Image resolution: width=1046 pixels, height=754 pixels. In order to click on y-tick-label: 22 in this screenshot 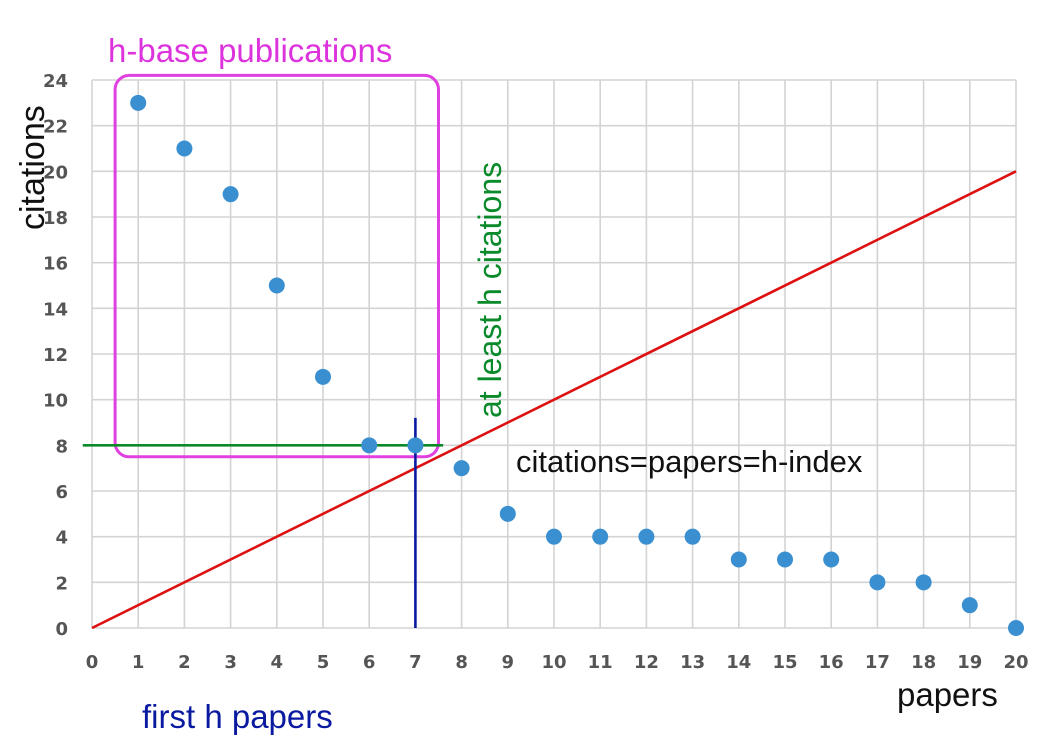, I will do `click(55, 127)`.